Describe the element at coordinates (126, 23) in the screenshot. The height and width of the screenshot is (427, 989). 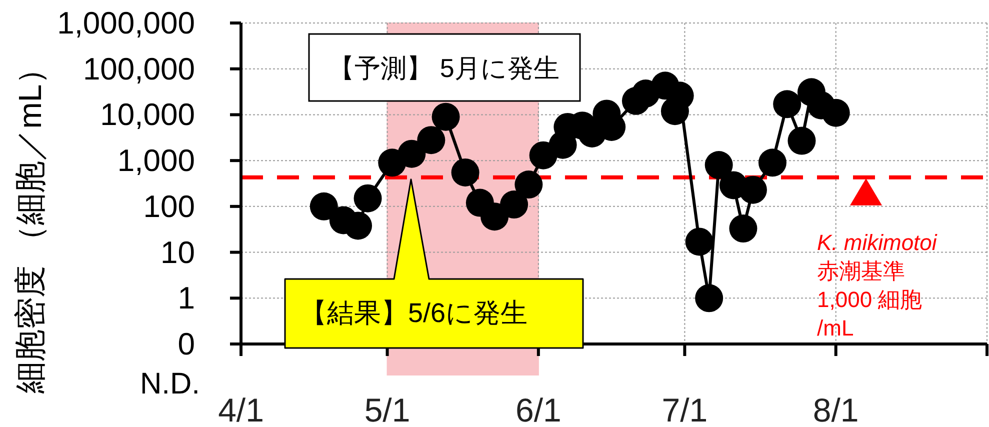
I see `y-tick-label: 1,000,000` at that location.